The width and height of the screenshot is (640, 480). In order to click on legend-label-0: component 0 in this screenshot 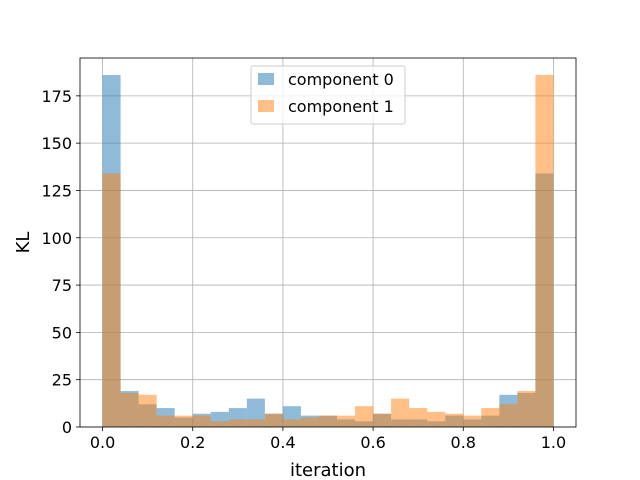, I will do `click(341, 79)`.